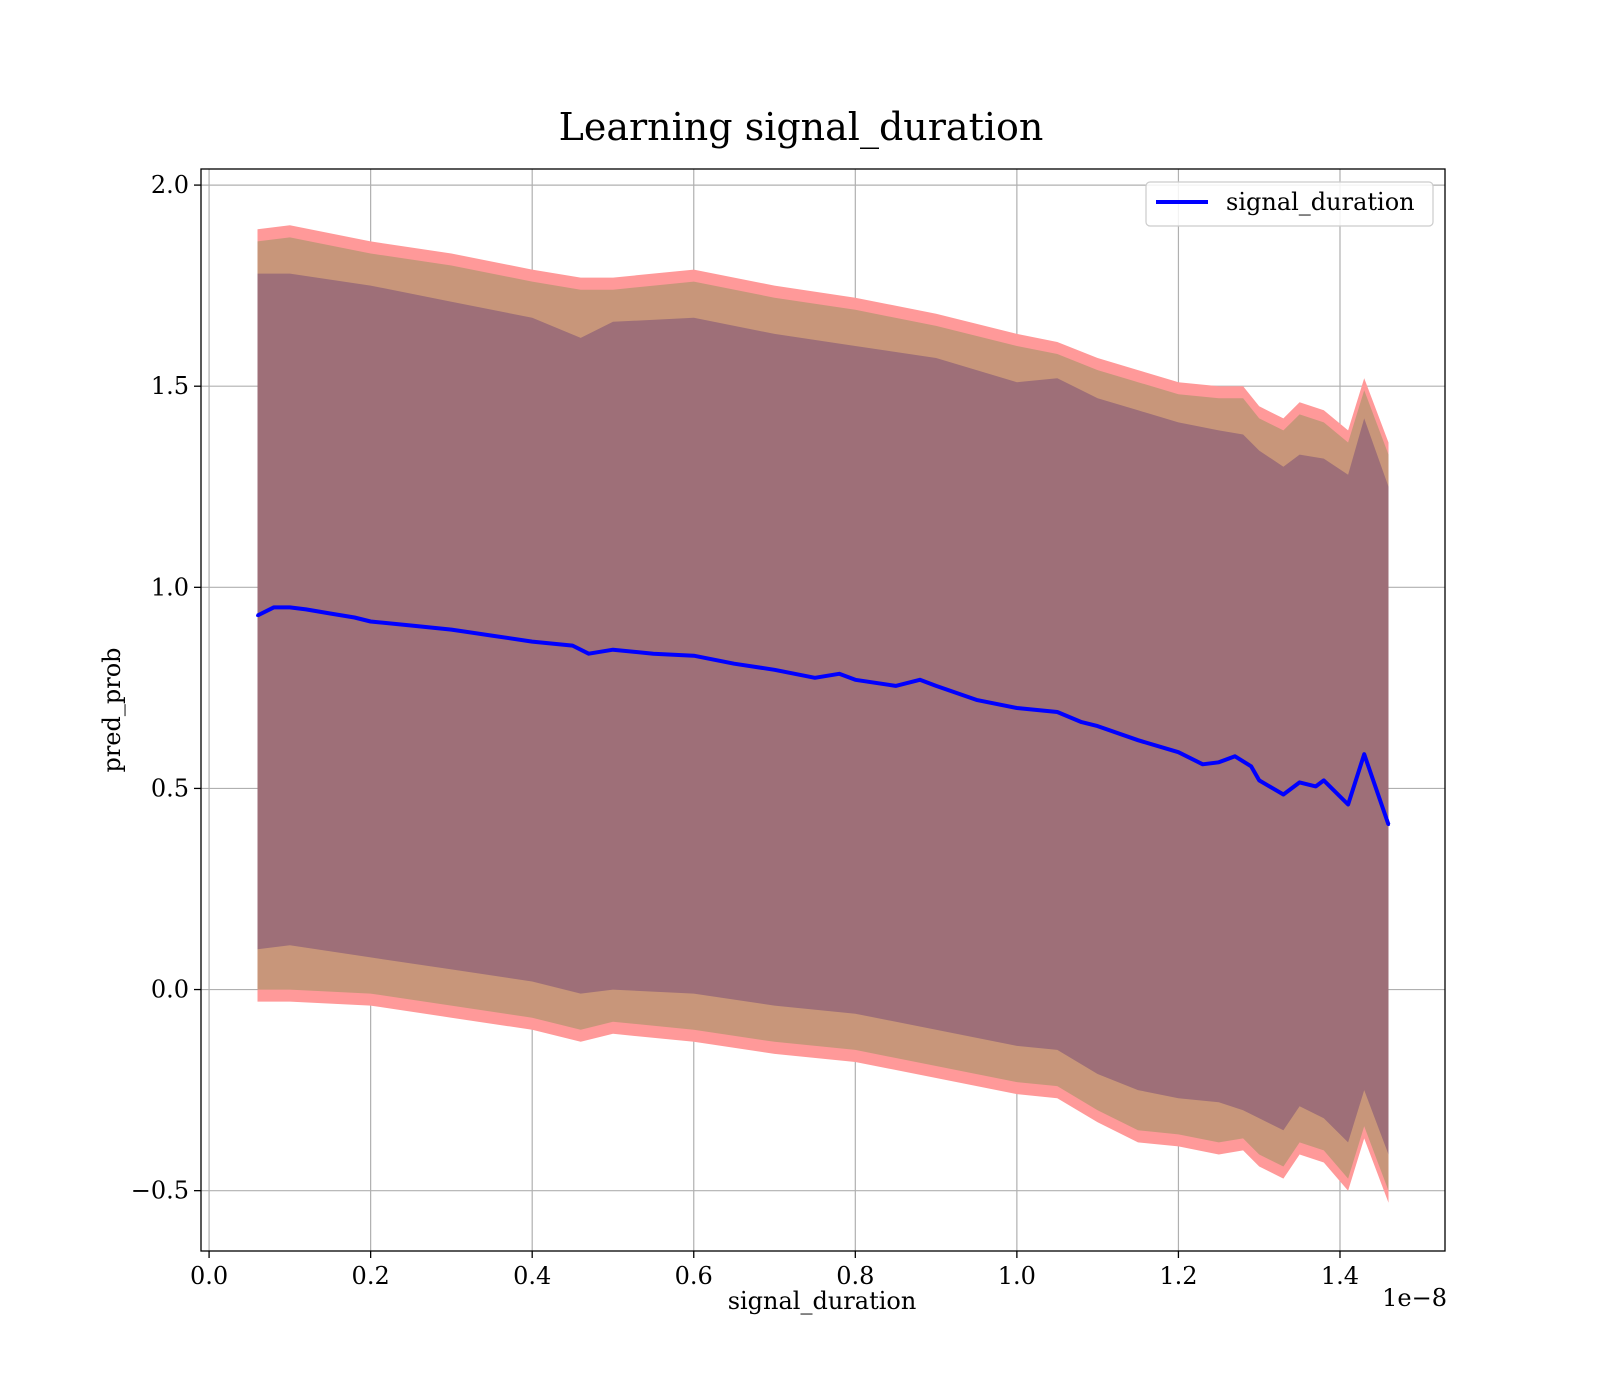 The width and height of the screenshot is (1600, 1400). What do you see at coordinates (801, 127) in the screenshot?
I see `chart-title: Learning signal_duration` at bounding box center [801, 127].